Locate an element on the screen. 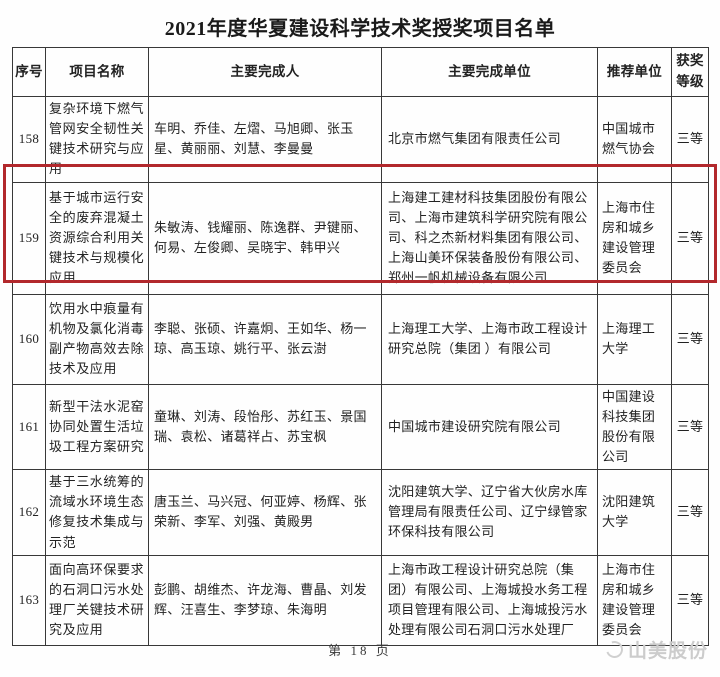 The height and width of the screenshot is (677, 720). table-header-row: 序号 项目名称 主要完成人 主要完成单位 推荐单位 获奖等级 is located at coordinates (360, 72).